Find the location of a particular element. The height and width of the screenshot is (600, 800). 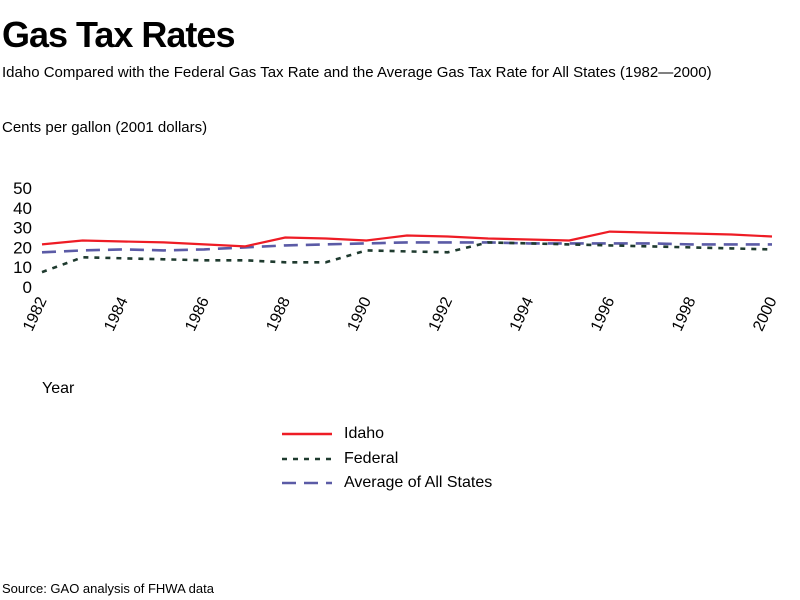

x-tick-label: 1984 is located at coordinates (116, 314).